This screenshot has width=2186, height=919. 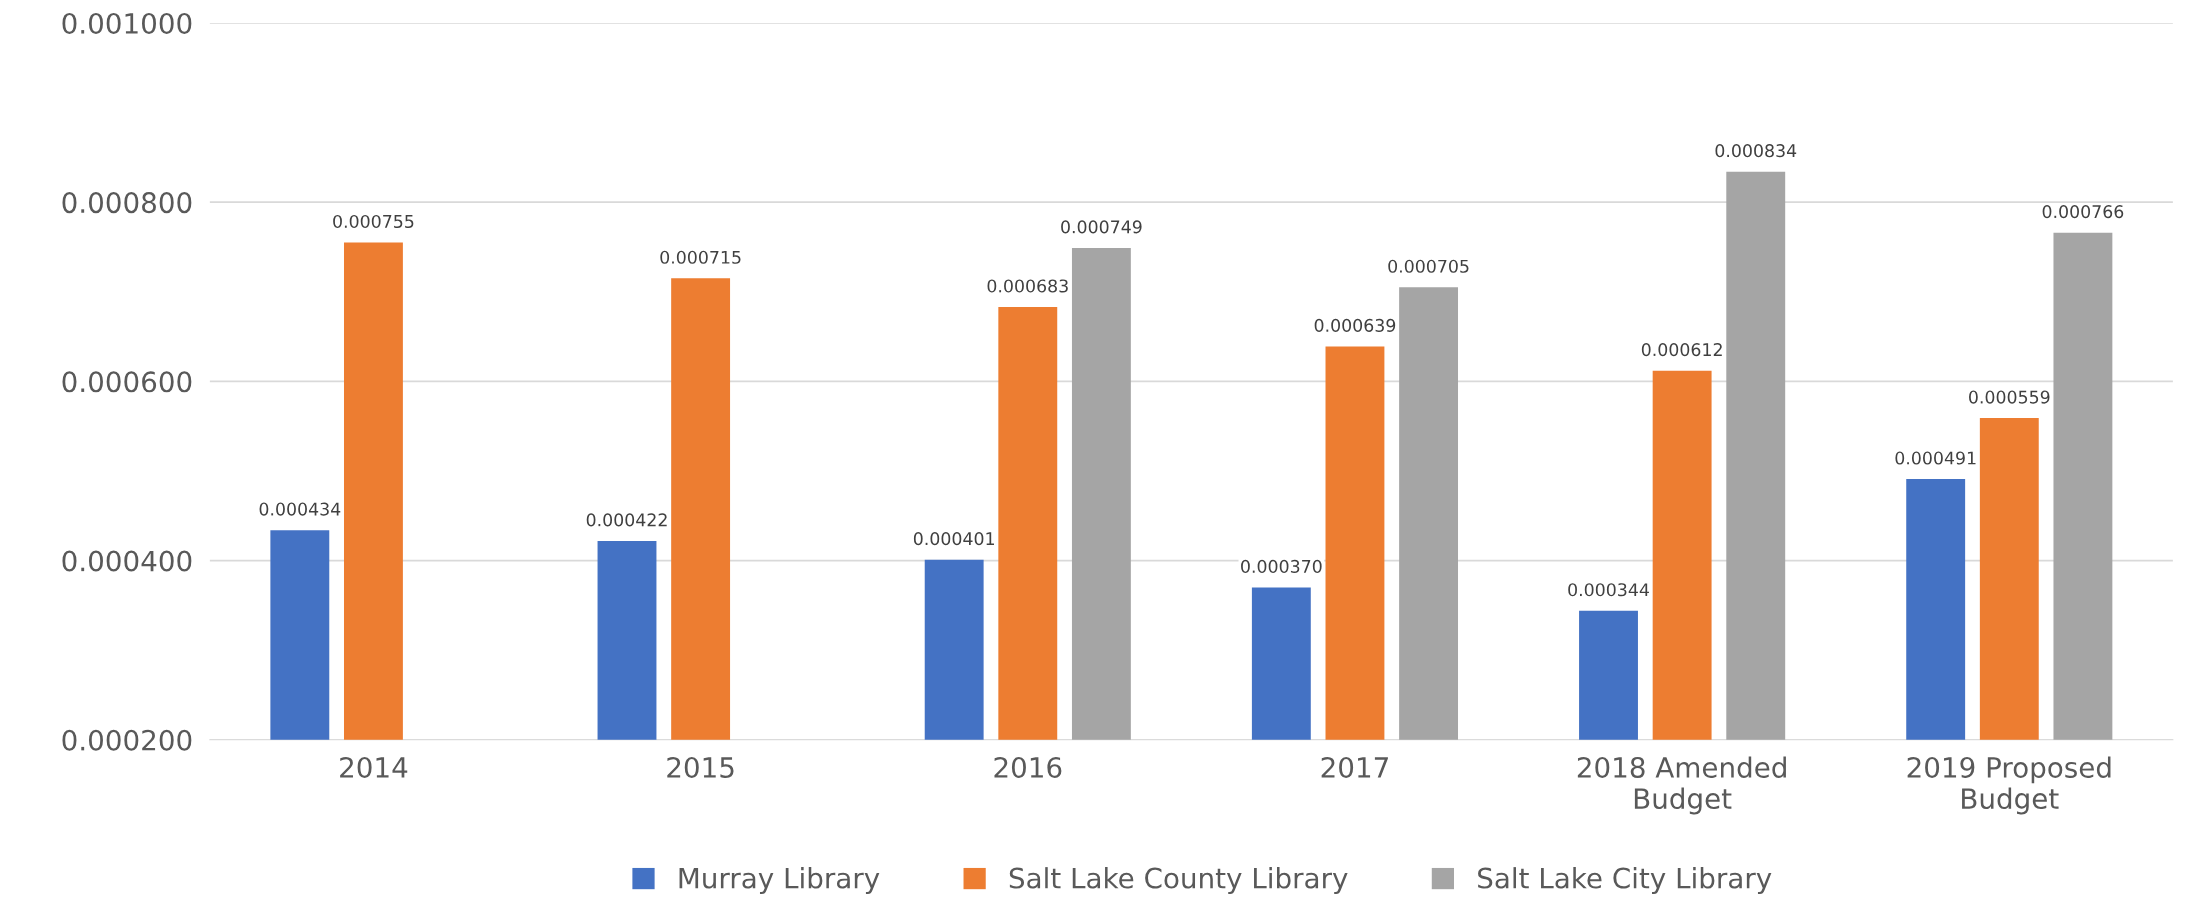 What do you see at coordinates (373, 221) in the screenshot?
I see `data-label: 0.000755` at bounding box center [373, 221].